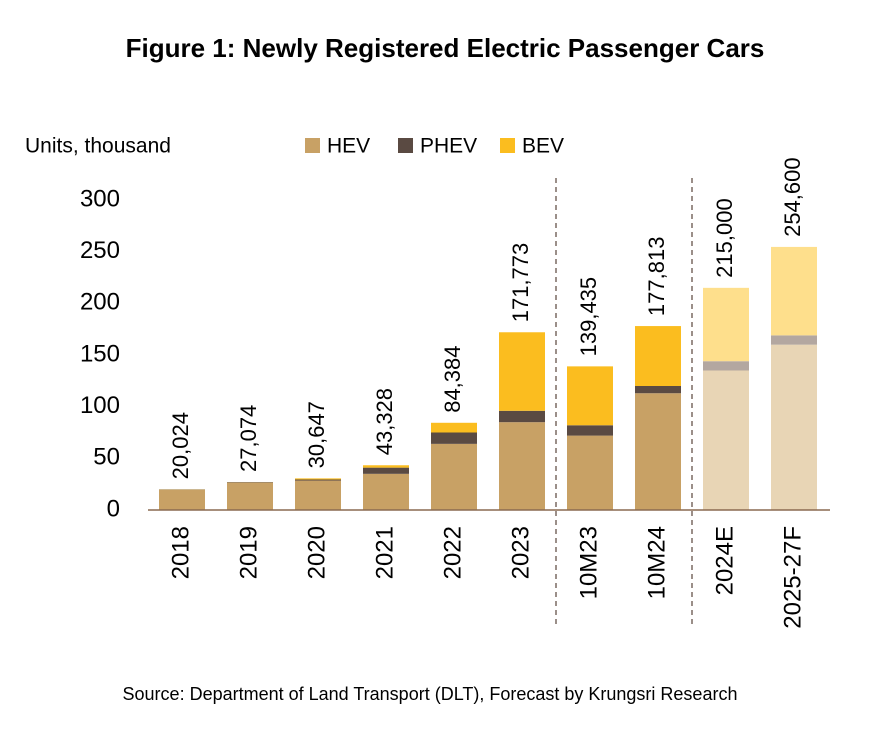  I want to click on x-tick-label: 10M24, so click(656, 562).